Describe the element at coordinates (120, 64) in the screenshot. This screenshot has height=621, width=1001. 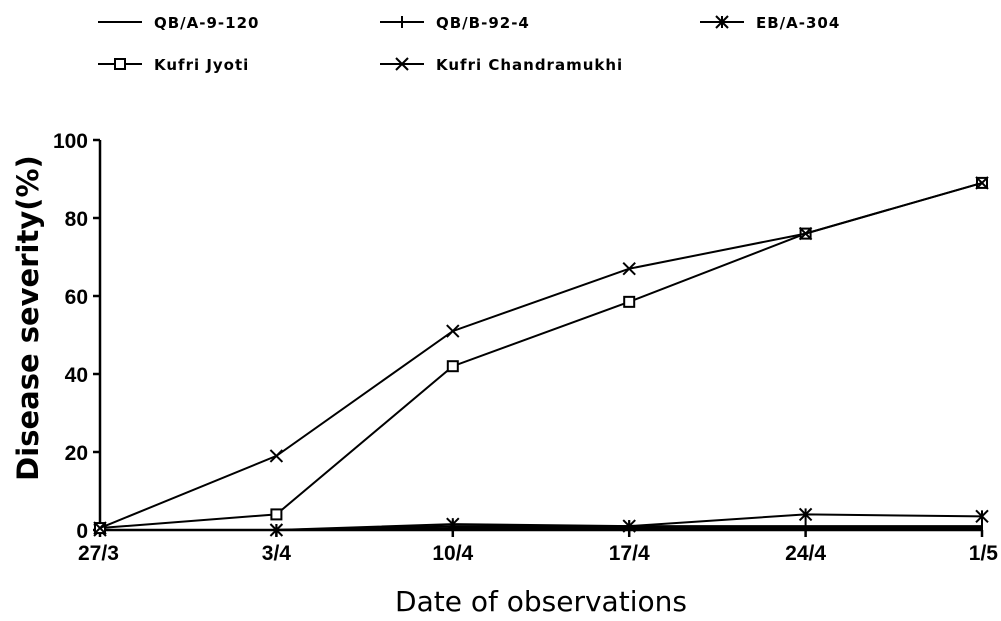
I see `legend-marker` at that location.